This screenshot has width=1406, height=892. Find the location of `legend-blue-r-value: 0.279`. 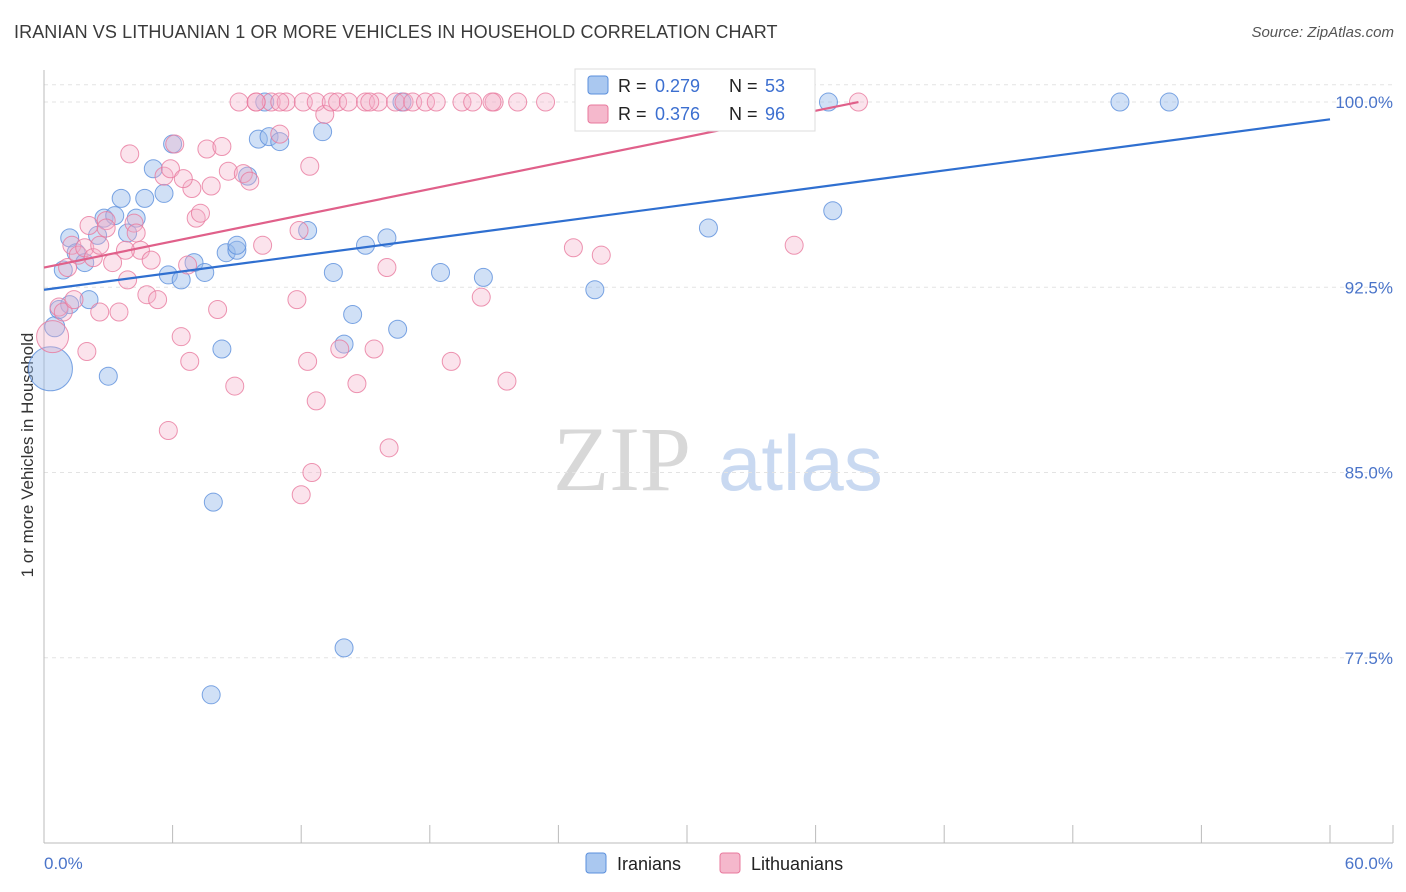

legend-blue-r-value: 0.279 is located at coordinates (677, 86).